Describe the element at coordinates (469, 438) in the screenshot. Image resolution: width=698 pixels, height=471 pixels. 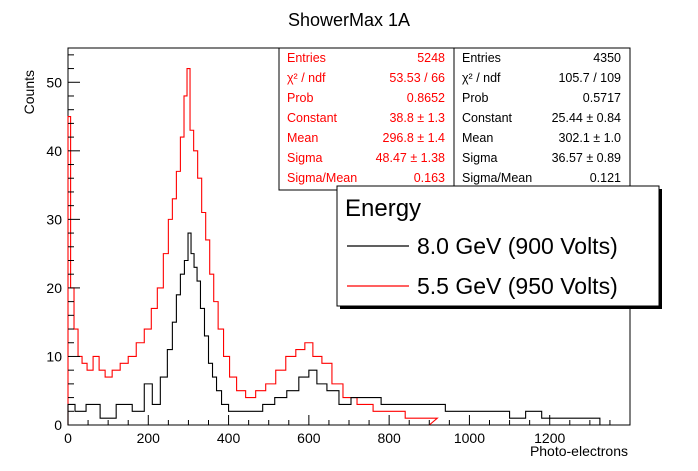
I see `x-tick-label: 1000` at that location.